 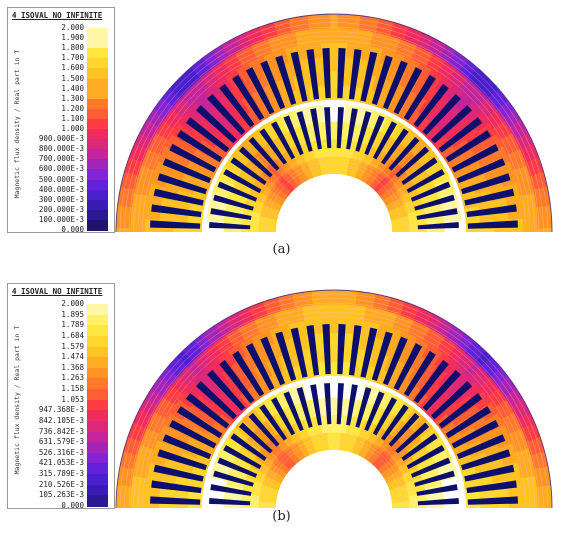 What do you see at coordinates (281, 249) in the screenshot?
I see `caption-a: (a)` at bounding box center [281, 249].